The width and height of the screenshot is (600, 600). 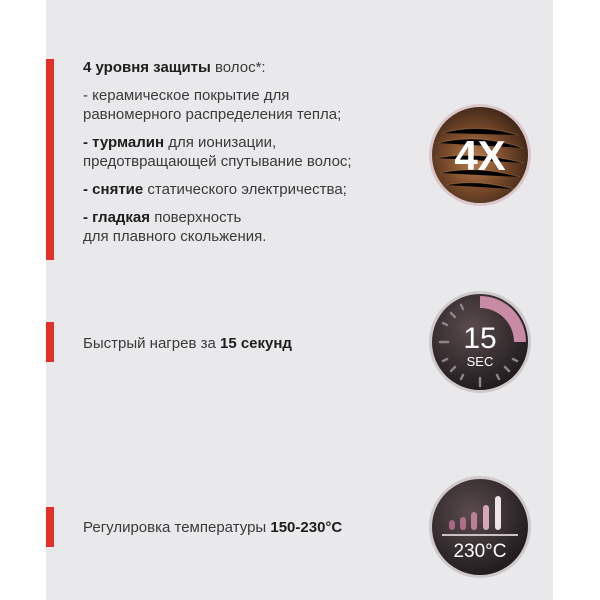 What do you see at coordinates (255, 343) in the screenshot?
I see `heating-bold: 15 секунд` at bounding box center [255, 343].